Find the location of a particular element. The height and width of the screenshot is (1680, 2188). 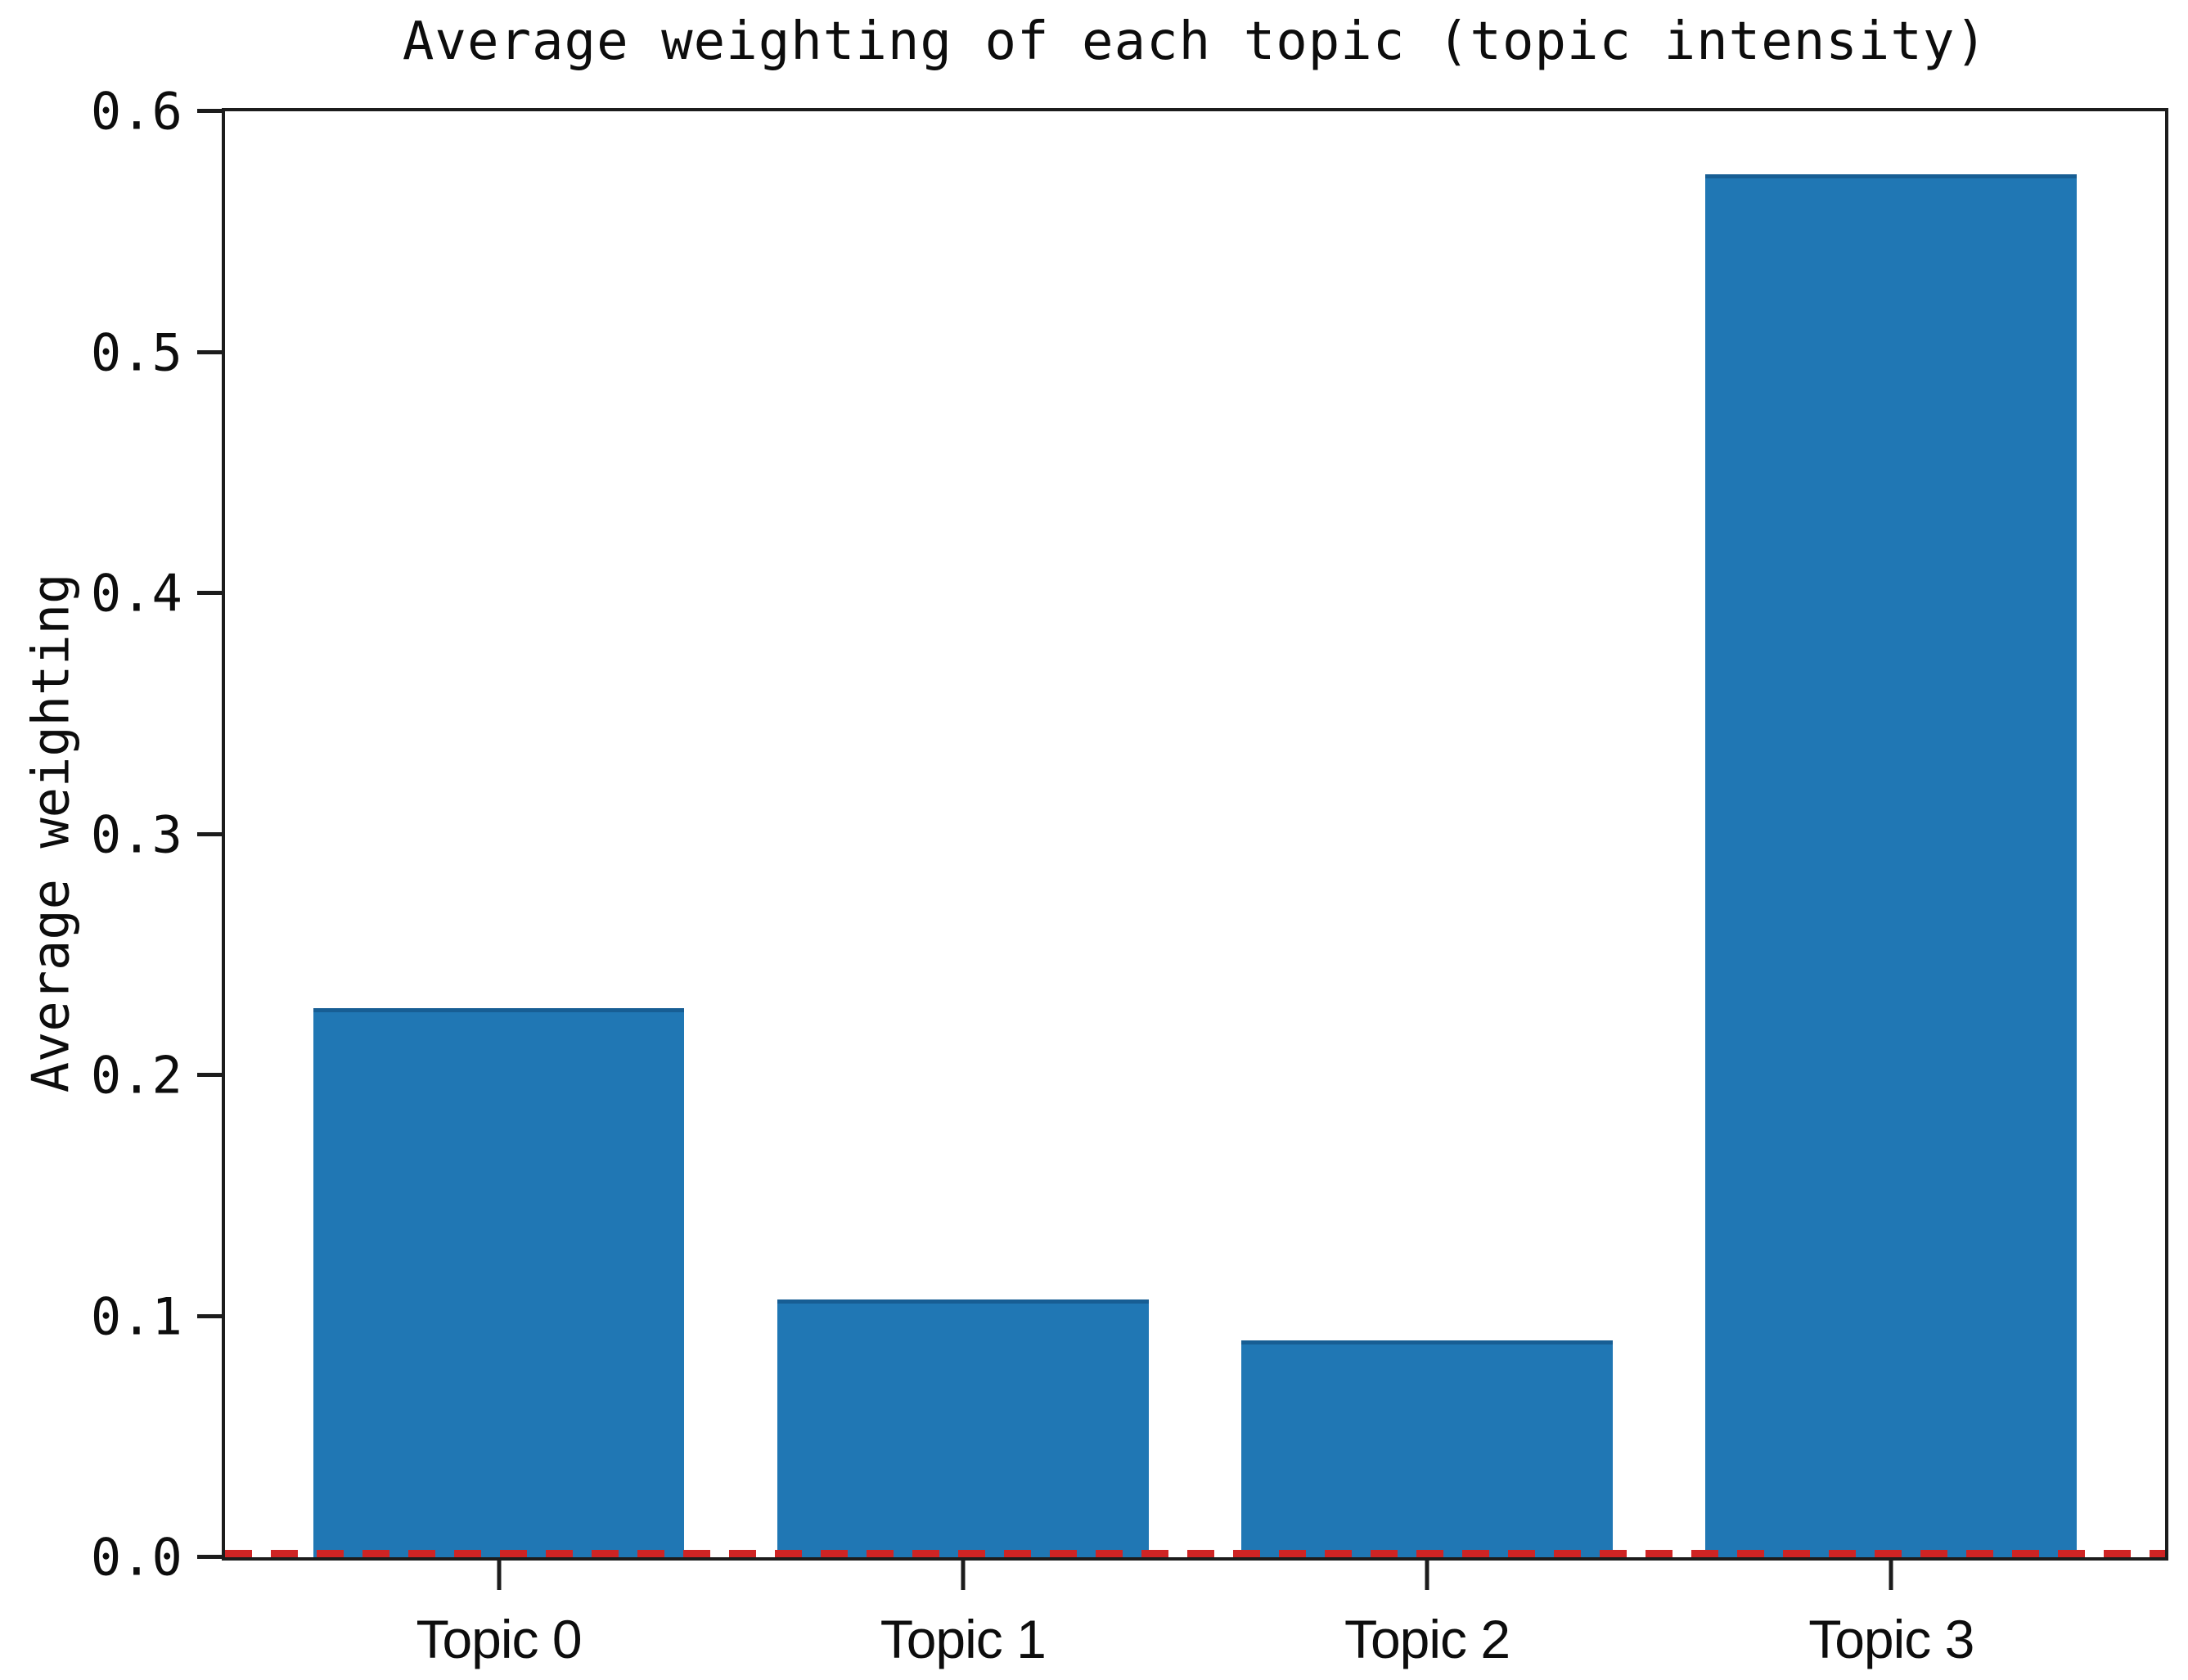

y-axis-label: Average weighting is located at coordinates (50, 834).